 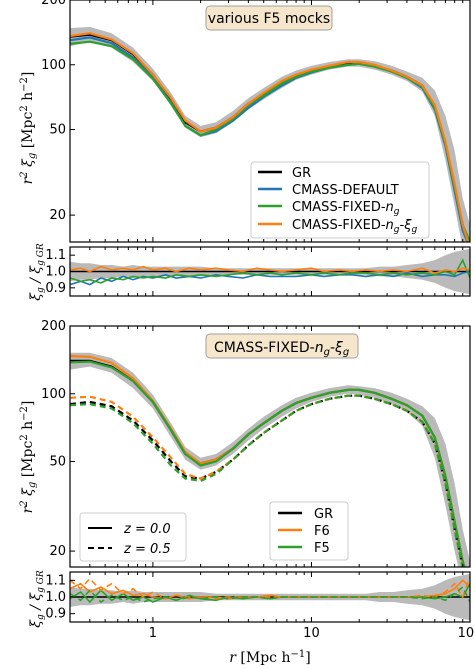 I want to click on xtick-label: 10, so click(x=311, y=633).